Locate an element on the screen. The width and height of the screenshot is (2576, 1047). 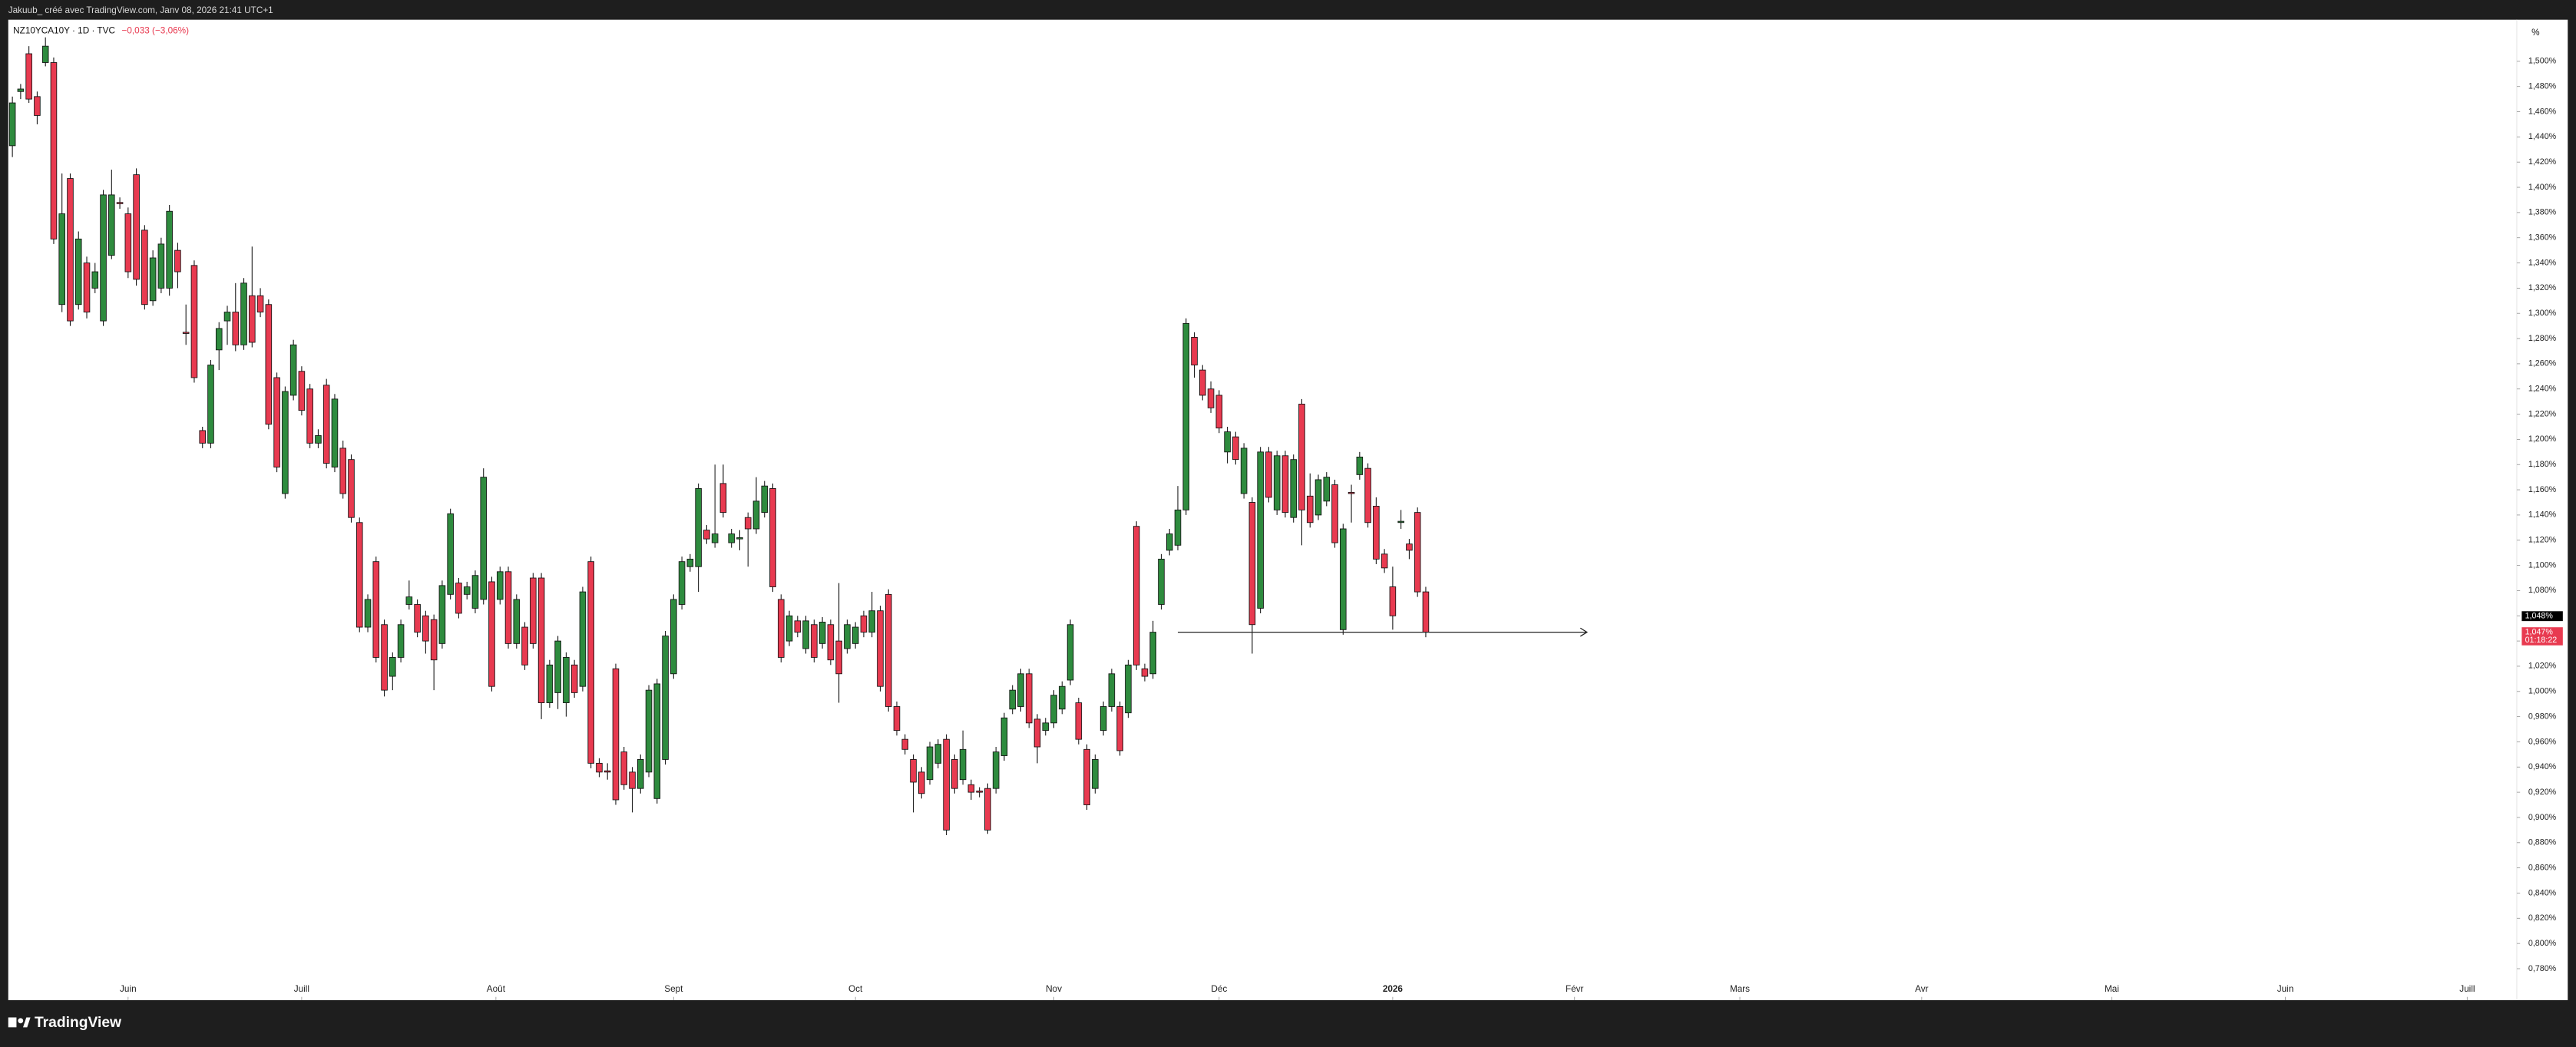
price-label: 1,047% is located at coordinates (2539, 631).